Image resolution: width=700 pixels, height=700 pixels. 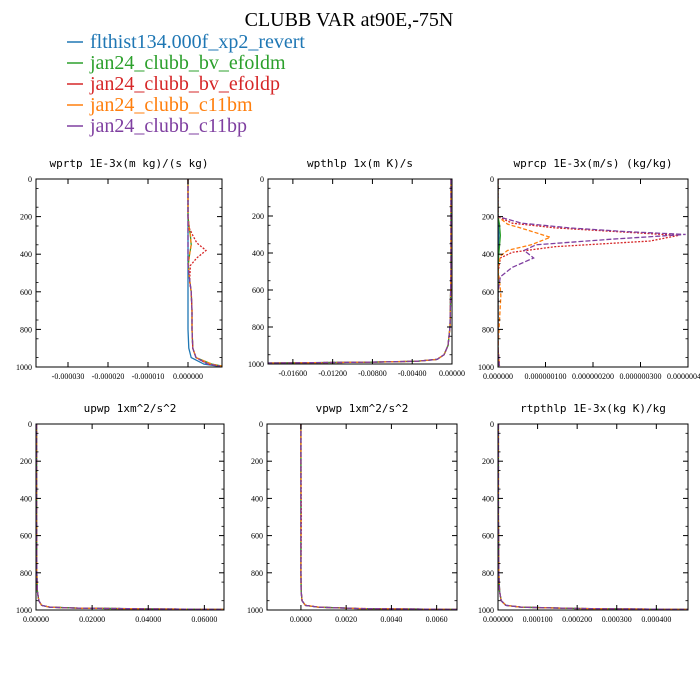 I want to click on x-tick-label: 0.000400, so click(x=656, y=619).